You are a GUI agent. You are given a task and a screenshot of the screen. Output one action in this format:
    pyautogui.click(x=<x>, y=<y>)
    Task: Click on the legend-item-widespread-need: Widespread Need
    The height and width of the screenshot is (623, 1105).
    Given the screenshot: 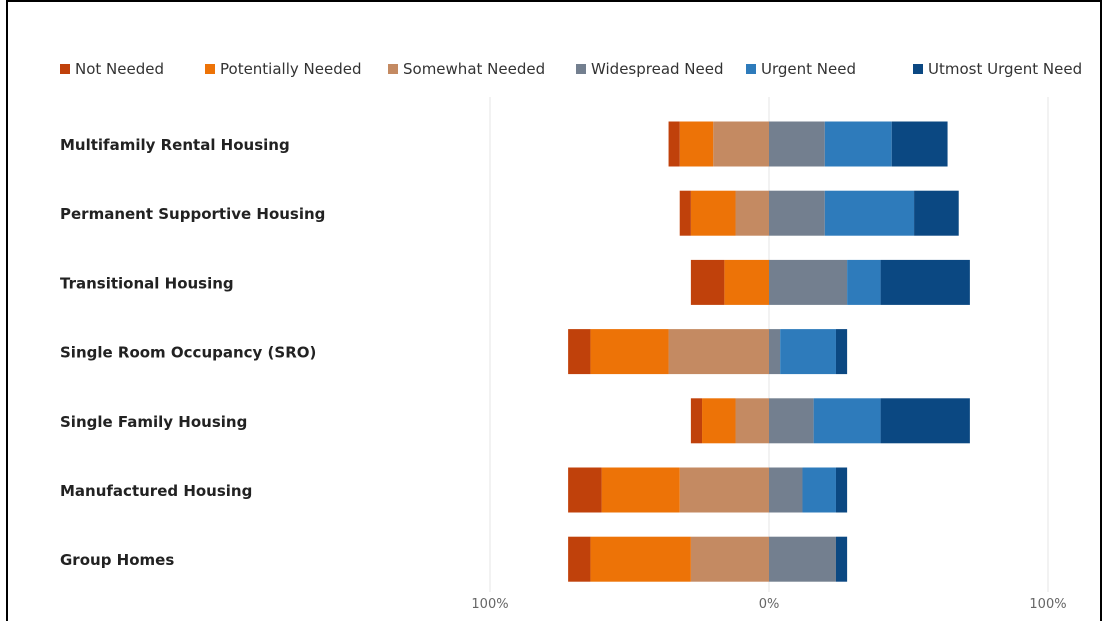 What is the action you would take?
    pyautogui.click(x=650, y=69)
    